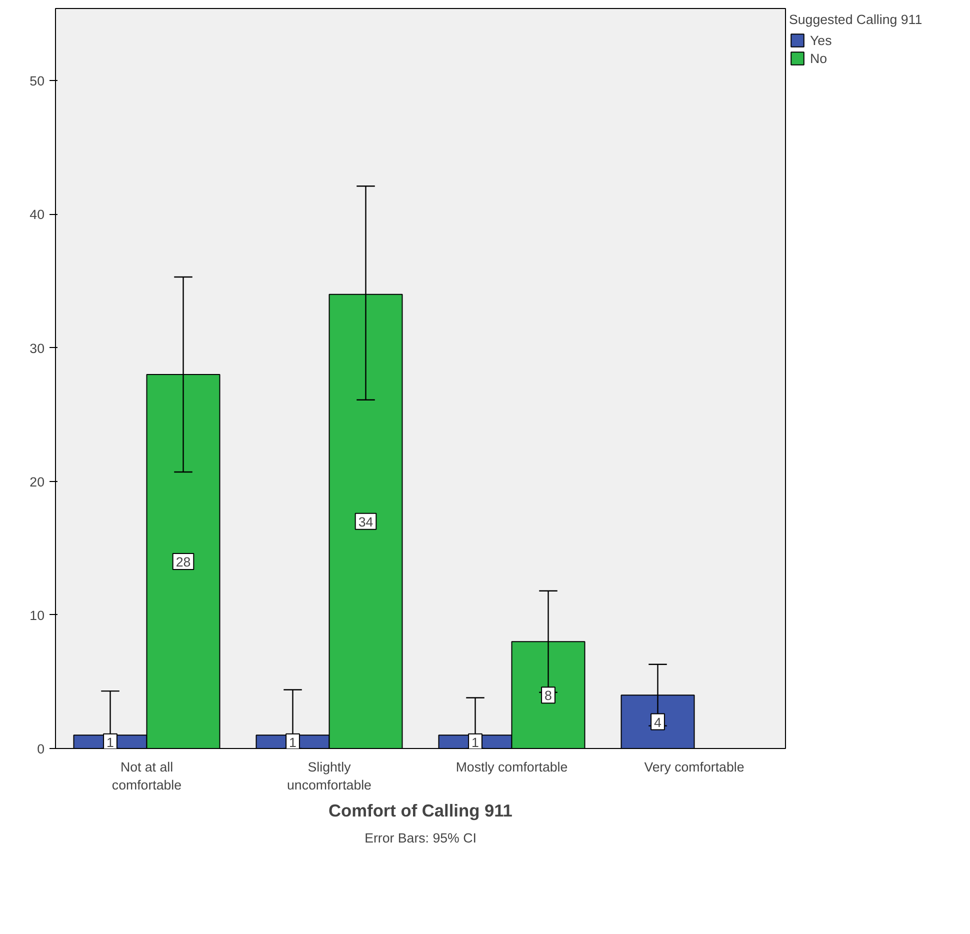 This screenshot has height=934, width=970. I want to click on data-label: 8, so click(548, 696).